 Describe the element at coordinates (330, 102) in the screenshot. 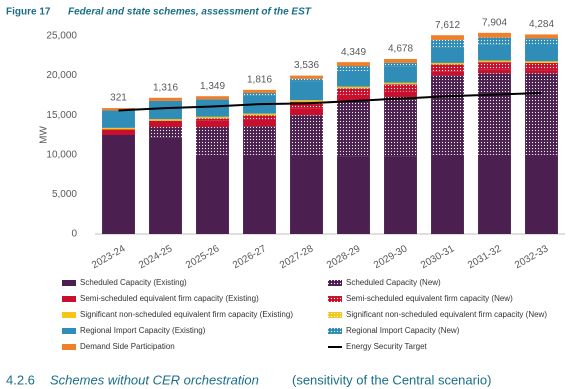

I see `target-line` at that location.